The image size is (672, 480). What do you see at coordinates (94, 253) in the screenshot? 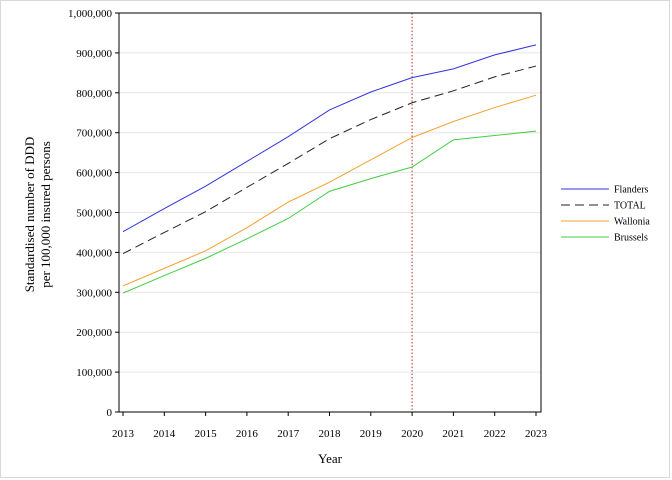
I see `y-tick-label: 400,000` at bounding box center [94, 253].